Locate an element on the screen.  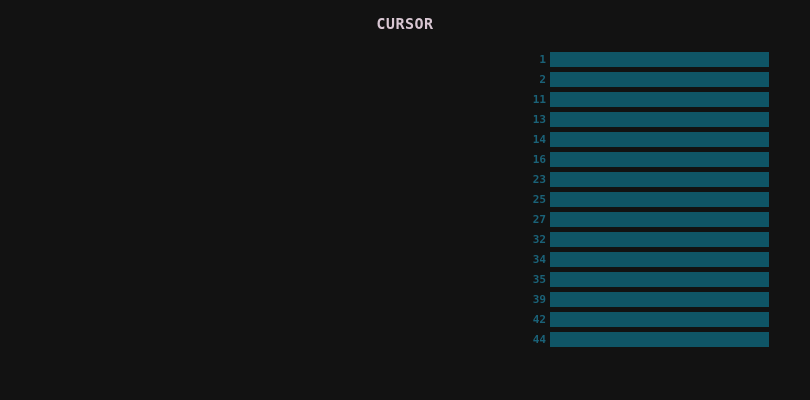
list-item-number: 16 is located at coordinates (539, 159).